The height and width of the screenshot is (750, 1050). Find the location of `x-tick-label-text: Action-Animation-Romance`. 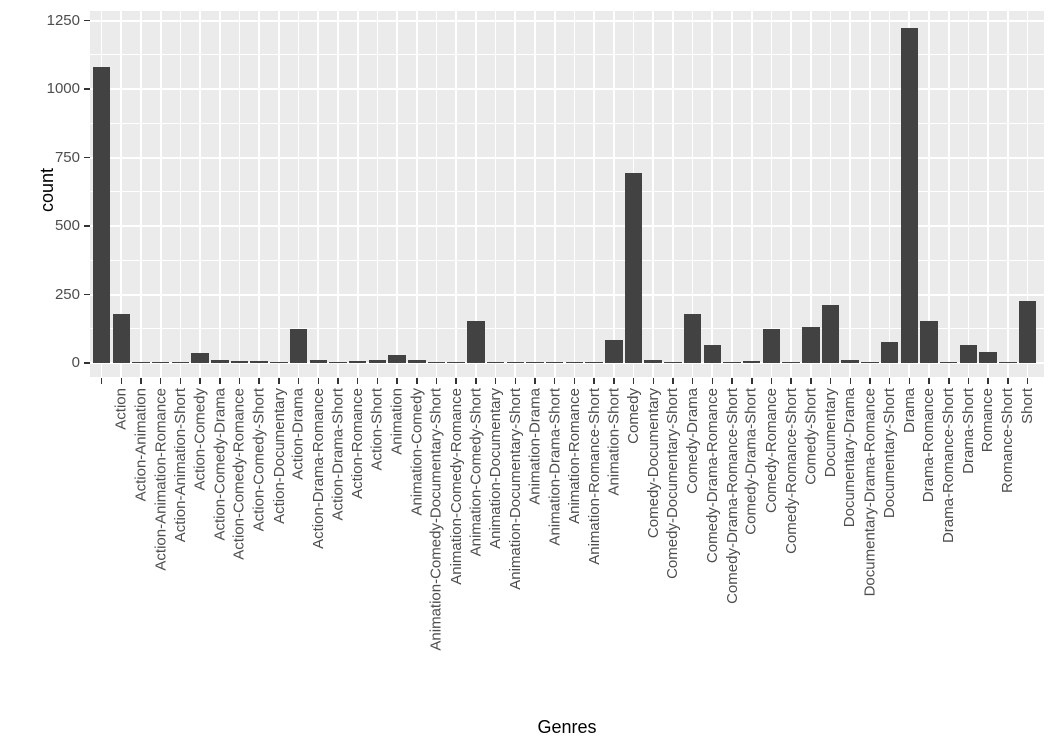

x-tick-label-text: Action-Animation-Romance is located at coordinates (161, 479).